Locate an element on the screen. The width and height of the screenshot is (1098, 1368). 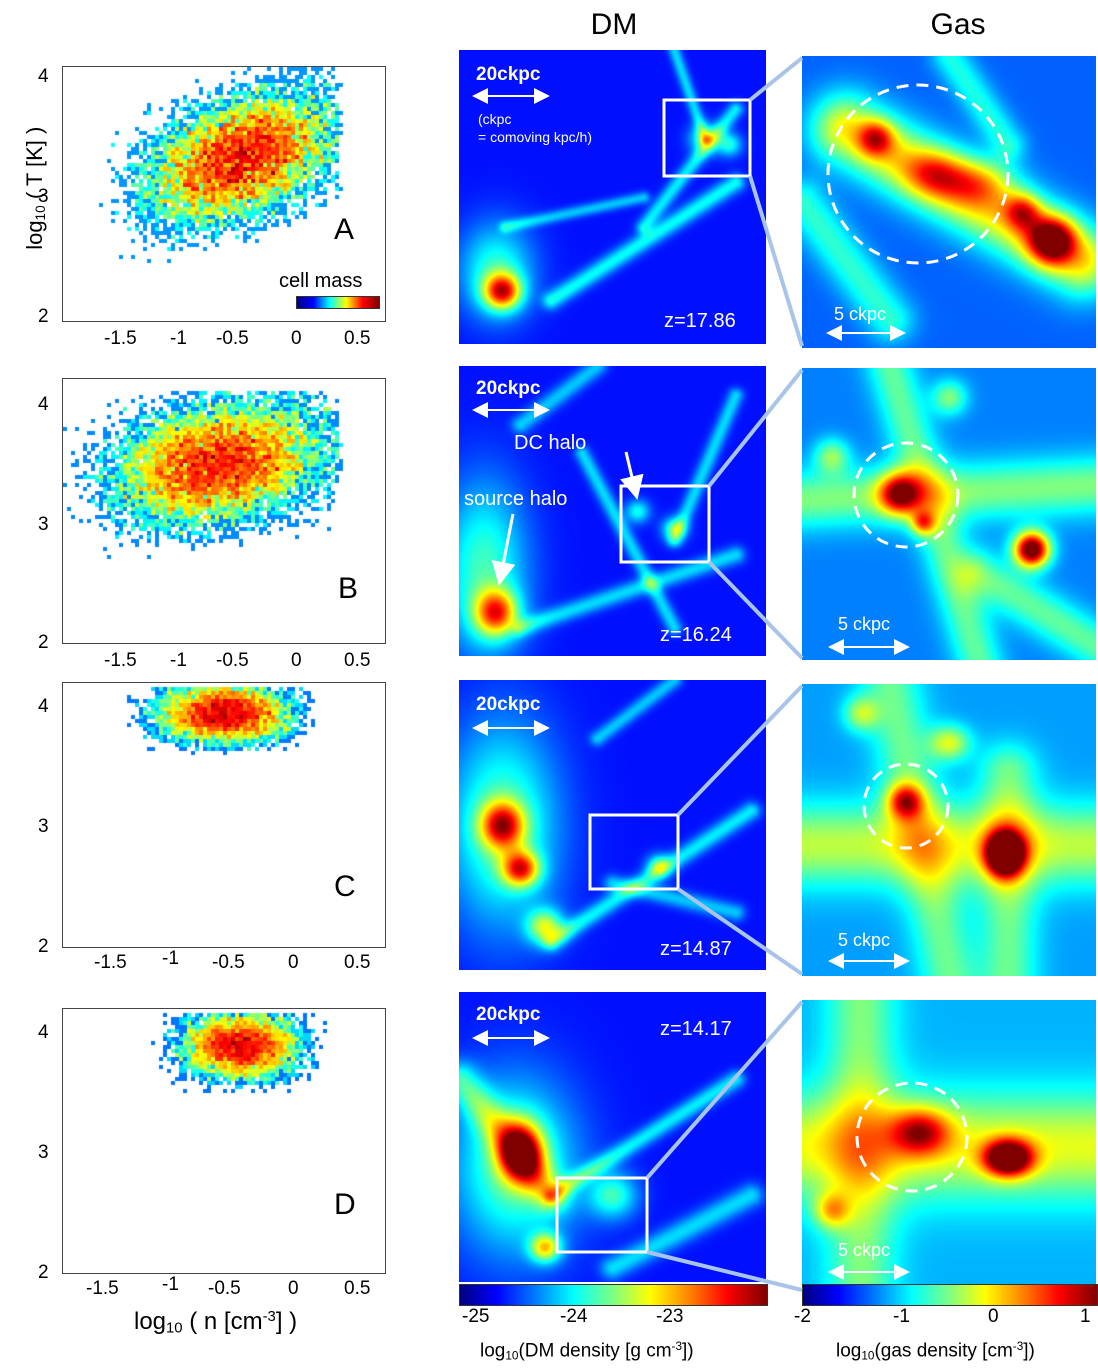
xtick-a-3: -0.5 is located at coordinates (232, 338).